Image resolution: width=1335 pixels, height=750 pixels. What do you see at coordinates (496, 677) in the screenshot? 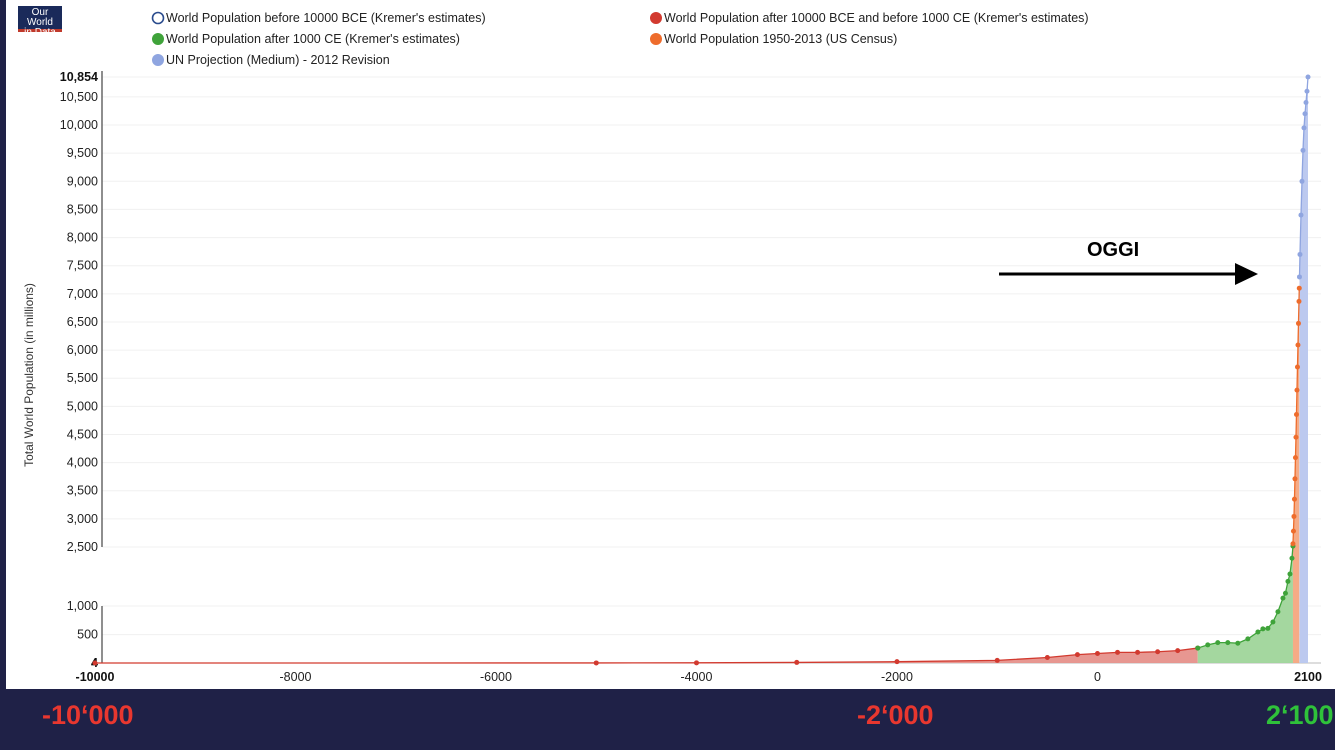
I see `x-tick-label: -6000` at bounding box center [496, 677].